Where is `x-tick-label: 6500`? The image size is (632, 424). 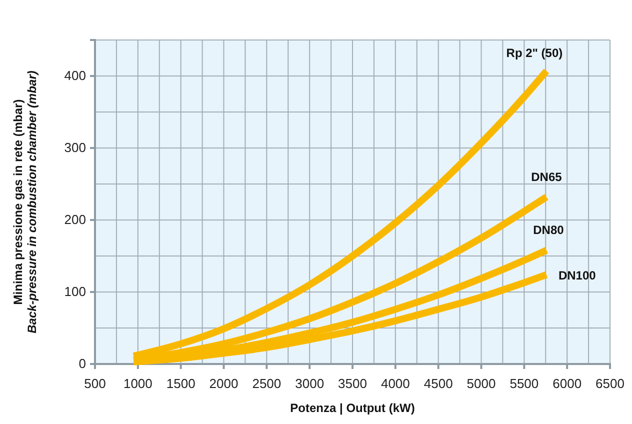
x-tick-label: 6500 is located at coordinates (610, 384).